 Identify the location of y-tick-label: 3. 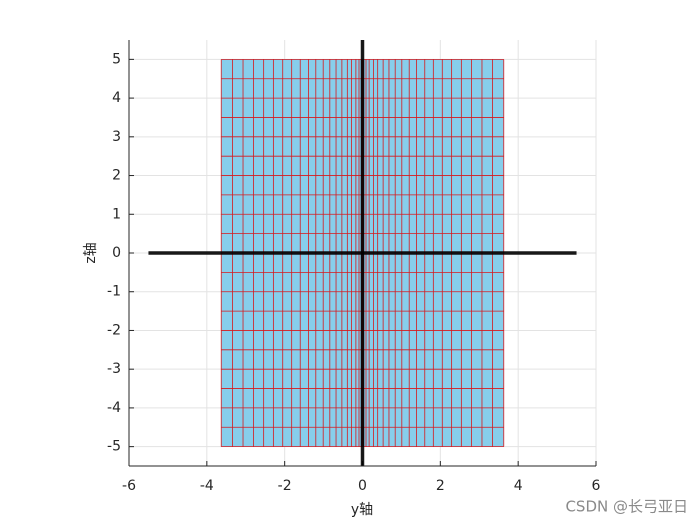
(116, 137).